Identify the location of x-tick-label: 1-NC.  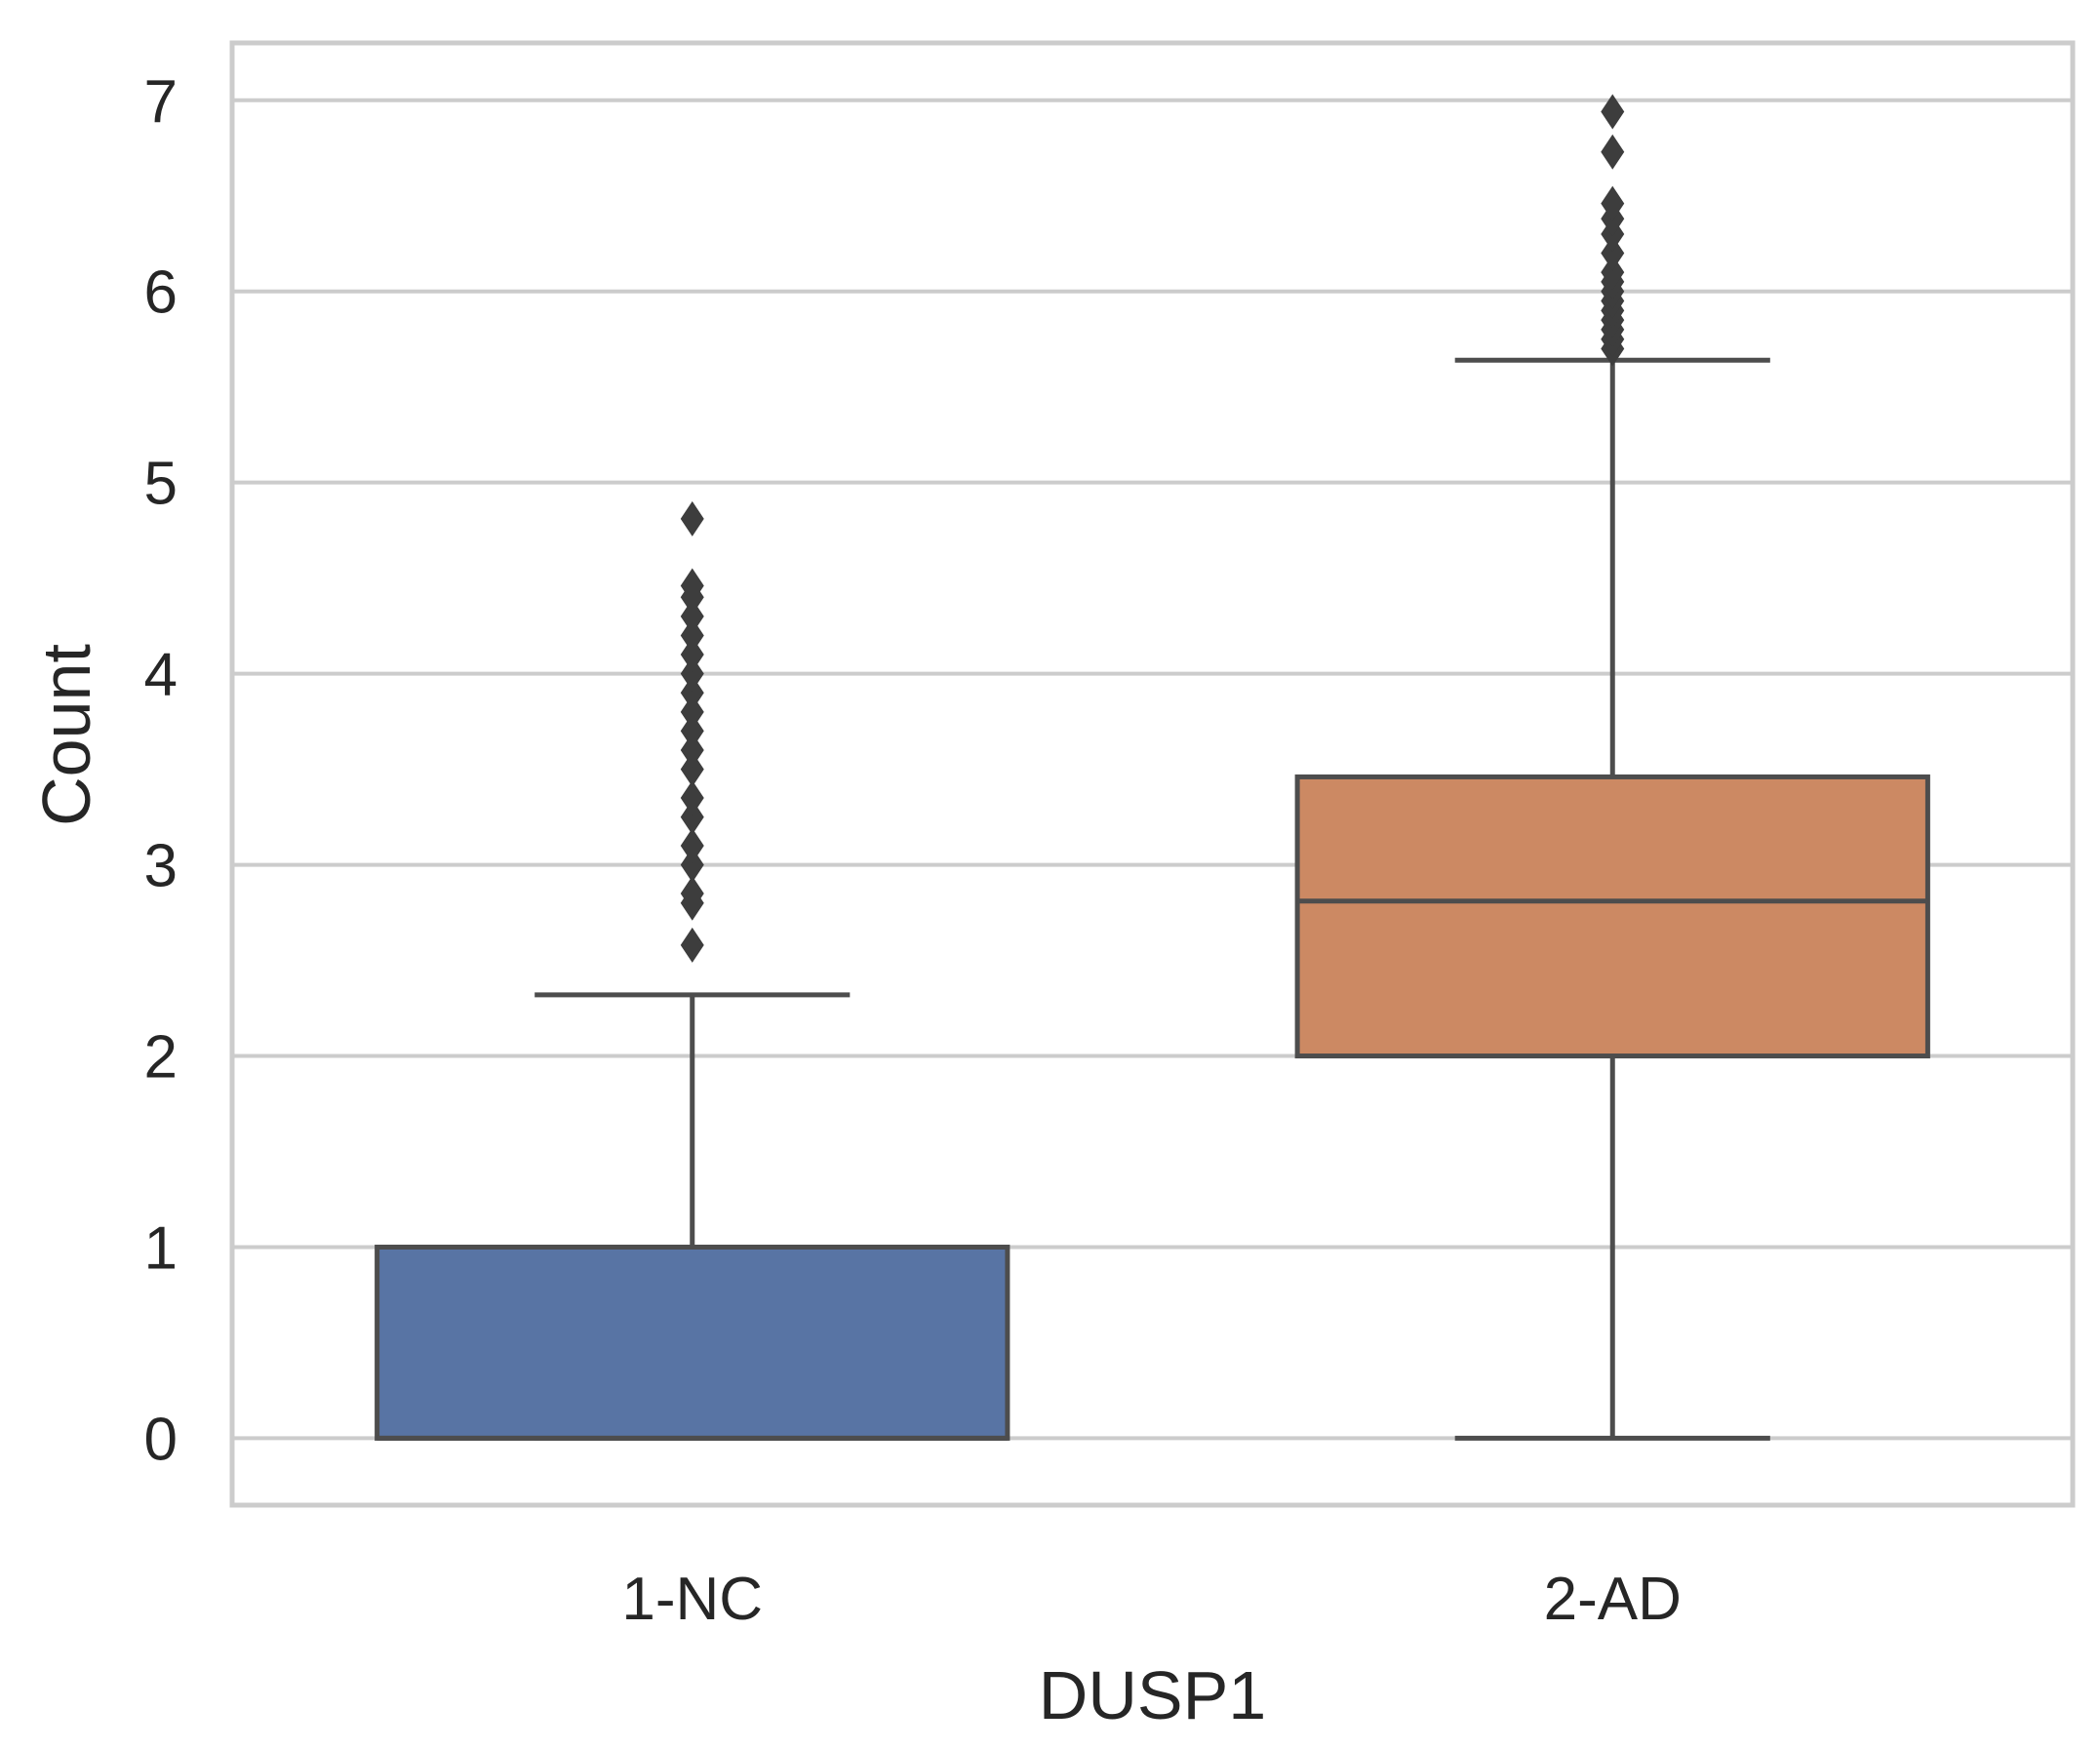
(692, 1599).